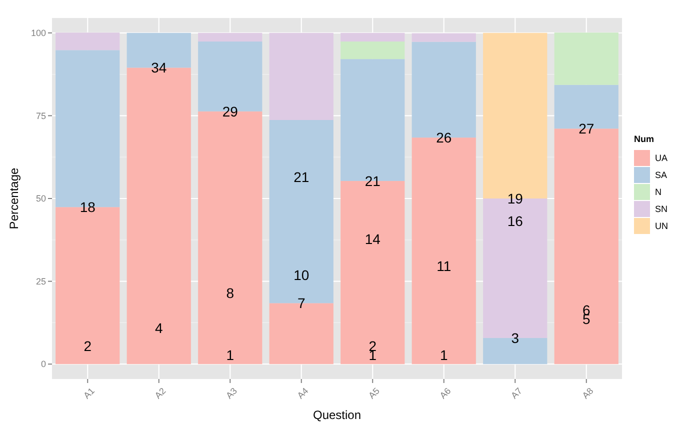 The width and height of the screenshot is (700, 429). I want to click on legend-label: UN, so click(661, 226).